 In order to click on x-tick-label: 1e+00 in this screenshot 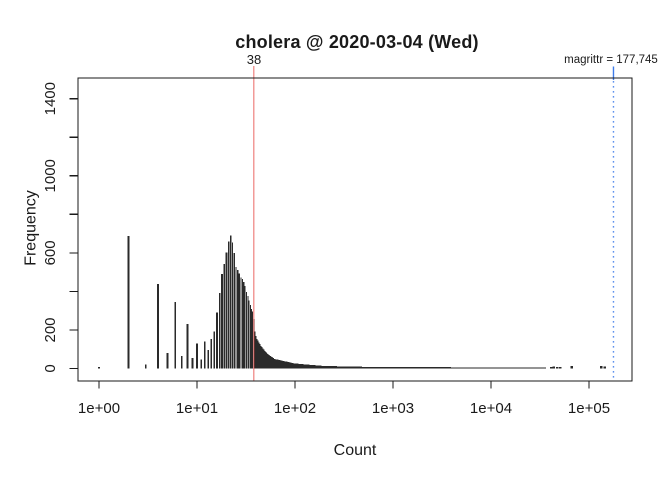, I will do `click(99, 408)`.